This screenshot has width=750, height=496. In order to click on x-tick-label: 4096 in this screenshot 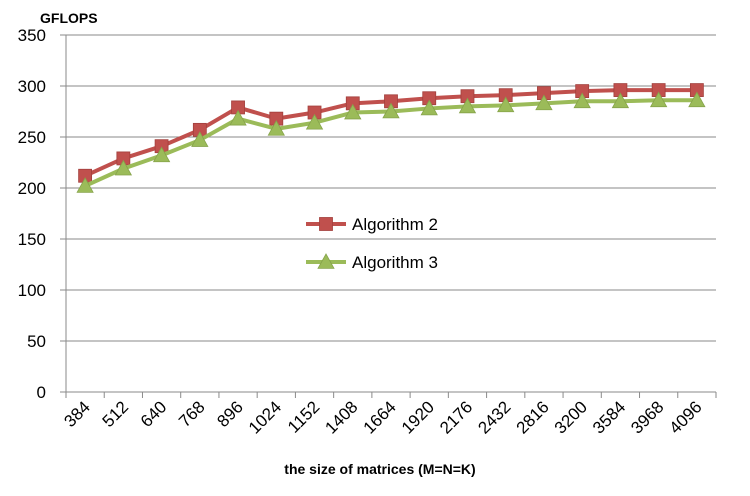, I will do `click(686, 417)`.